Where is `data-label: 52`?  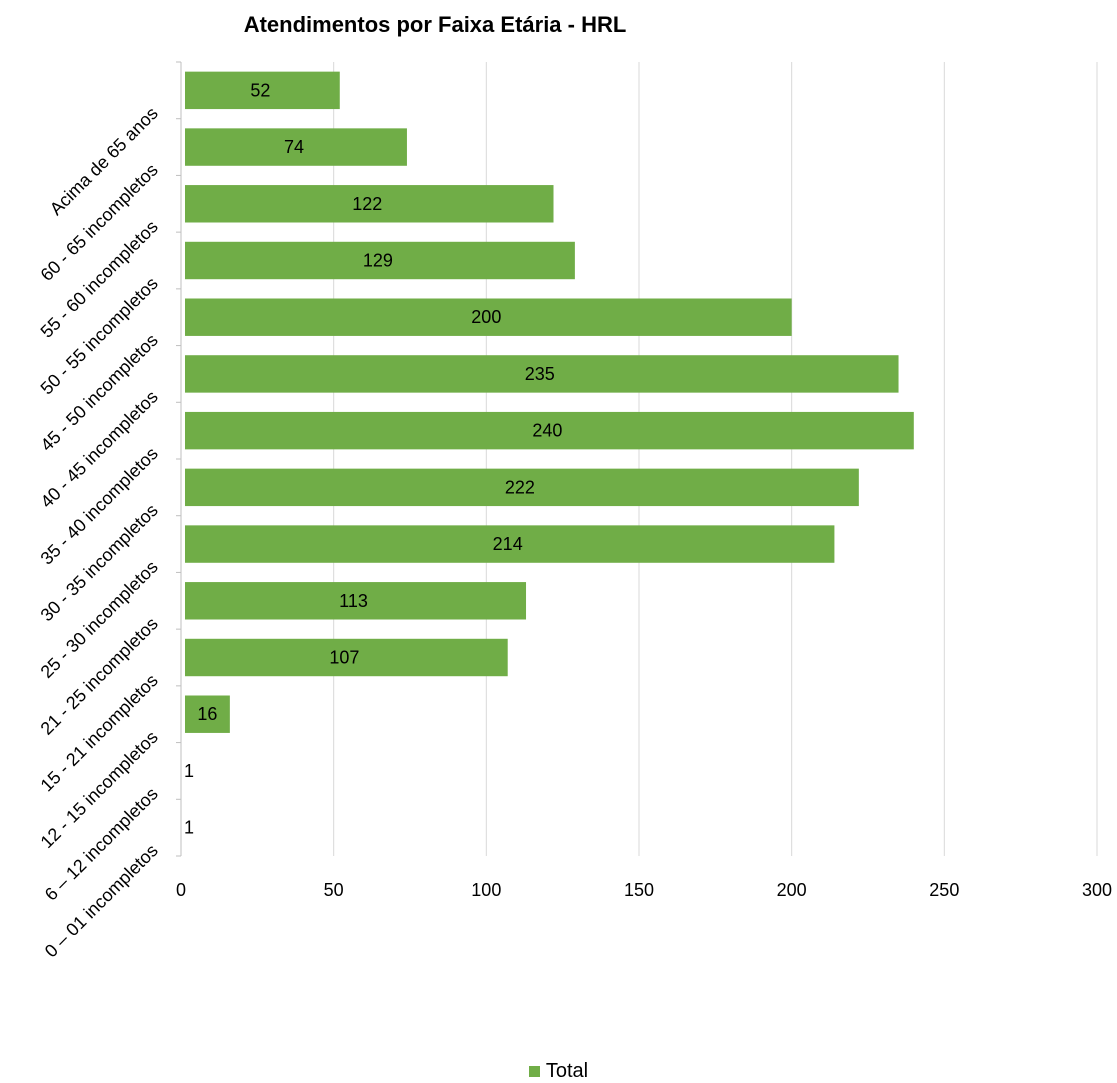 data-label: 52 is located at coordinates (260, 90).